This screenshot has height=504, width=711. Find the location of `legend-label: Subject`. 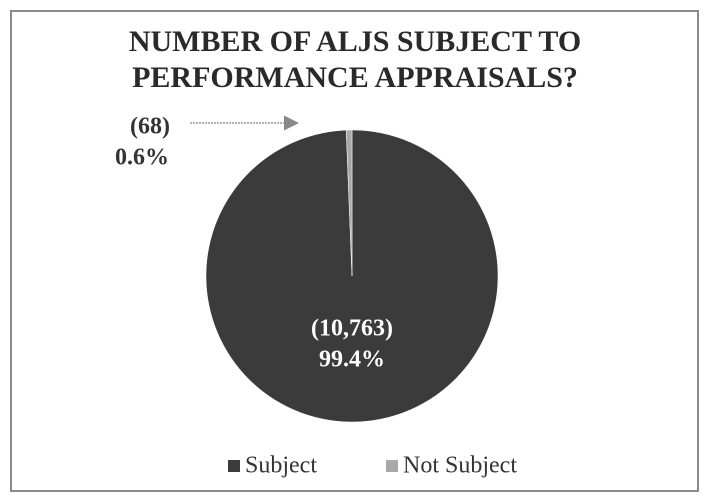

legend-label: Subject is located at coordinates (281, 466).